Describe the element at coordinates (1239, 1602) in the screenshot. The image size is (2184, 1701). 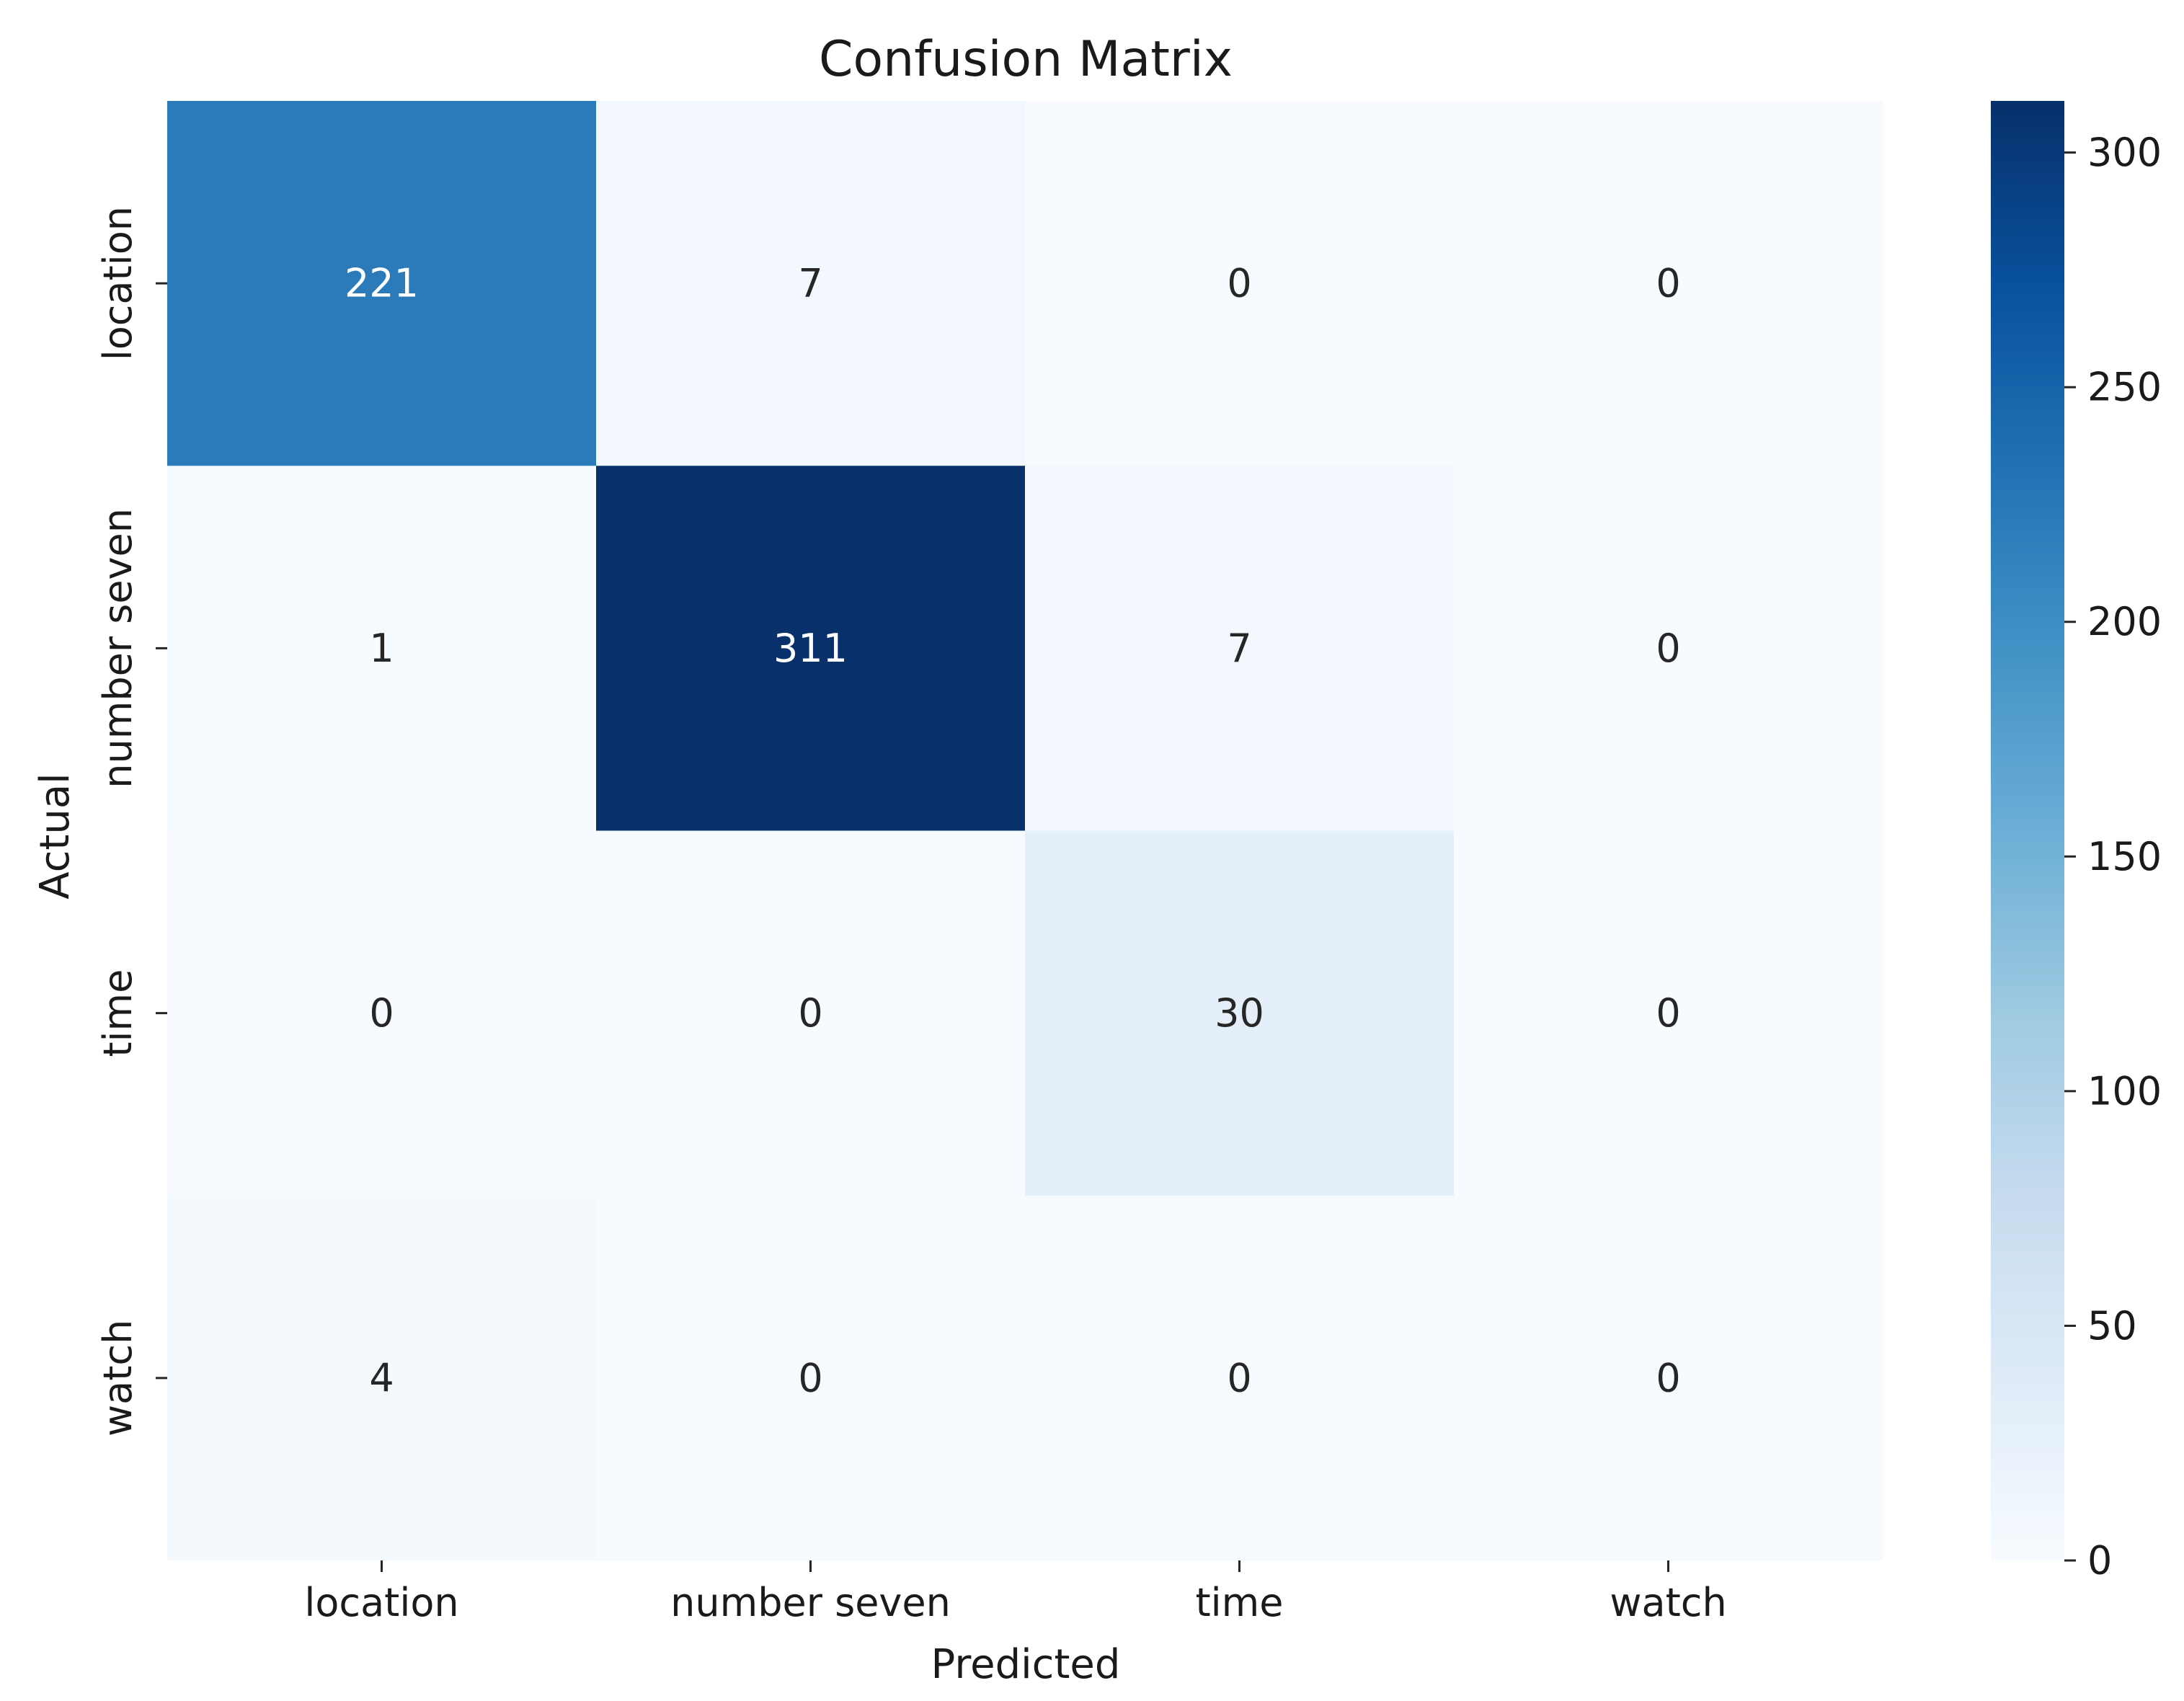
I see `x-tick-label: time` at that location.